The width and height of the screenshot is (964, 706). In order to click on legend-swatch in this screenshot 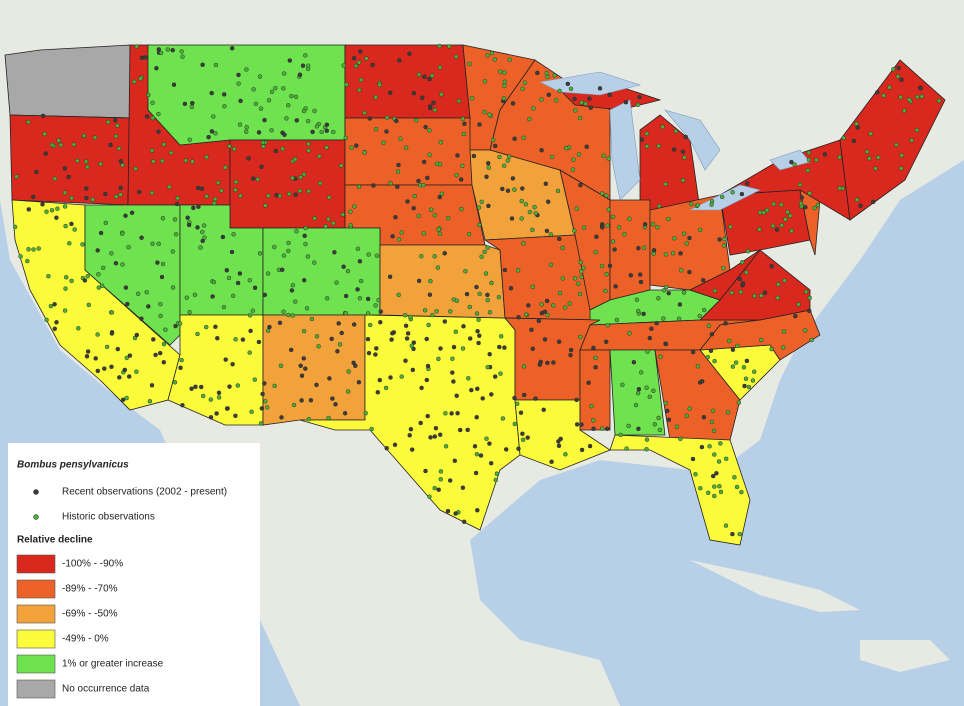, I will do `click(36, 689)`.